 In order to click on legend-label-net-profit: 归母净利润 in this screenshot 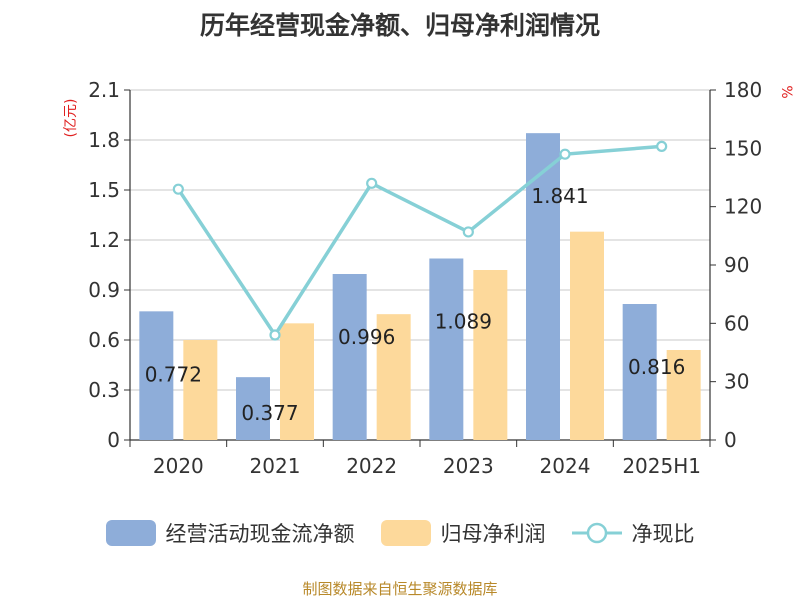, I will do `click(493, 534)`.